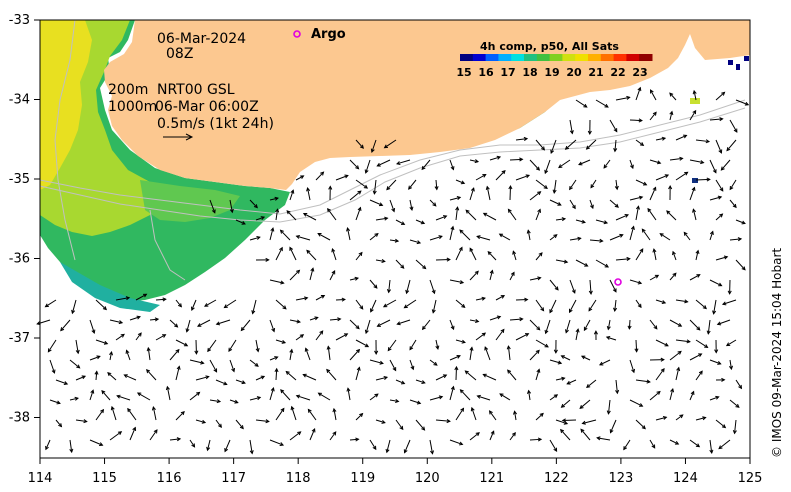  I want to click on credit-label: © IMOS 09-Mar-2024 15:04 Hobart, so click(777, 353).